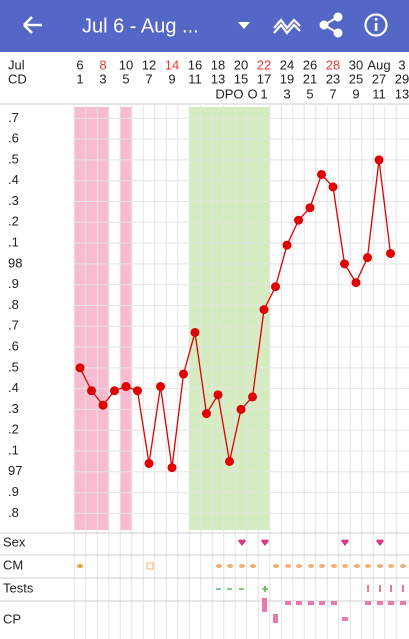  I want to click on day-label: 10, so click(126, 64).